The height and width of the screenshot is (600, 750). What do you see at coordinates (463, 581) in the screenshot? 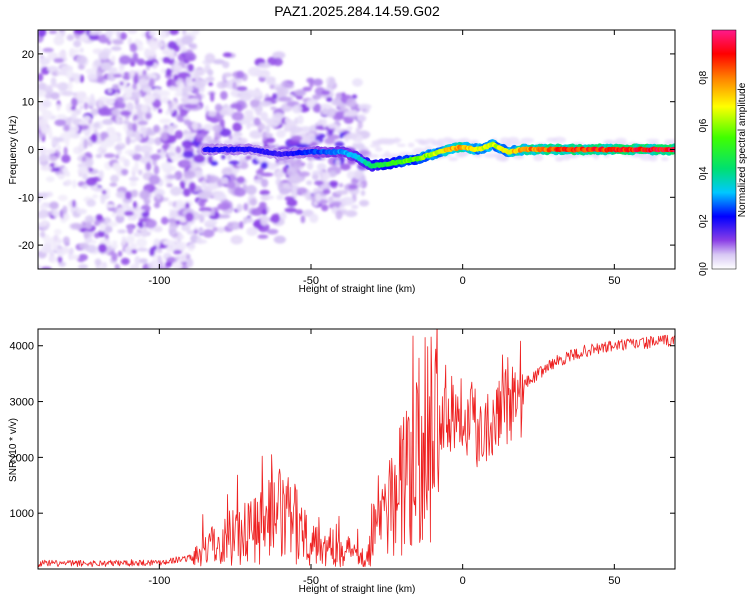
I see `snr-x-tick-label: 0` at bounding box center [463, 581].